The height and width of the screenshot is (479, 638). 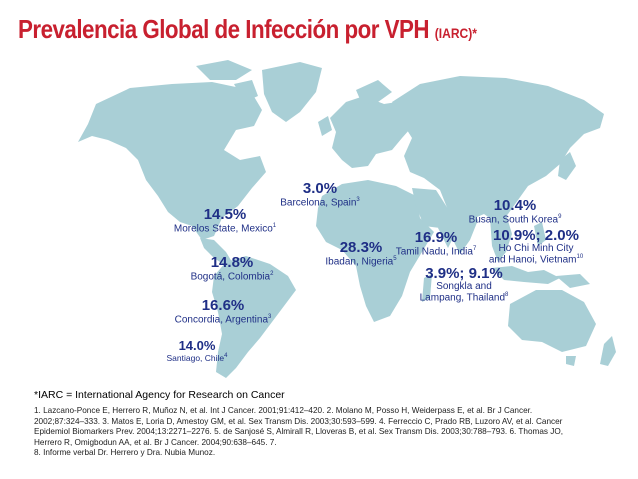 I want to click on philippines-shape, so click(x=540, y=234).